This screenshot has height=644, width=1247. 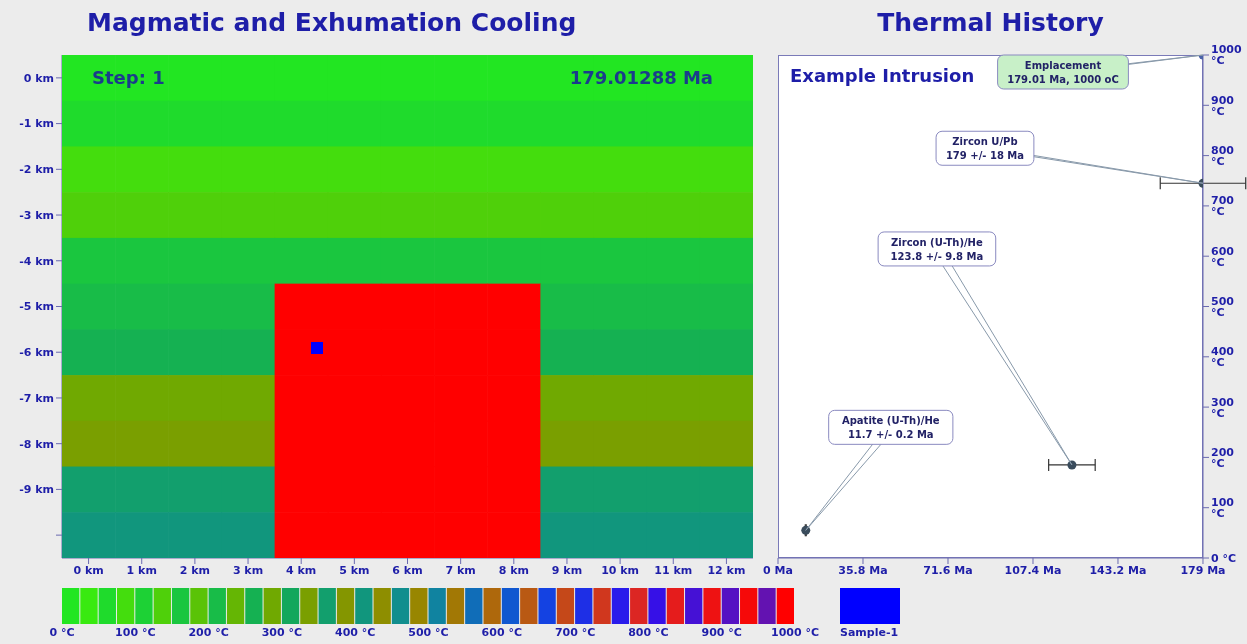 What do you see at coordinates (428, 632) in the screenshot?
I see `color-bar-label: 500 °C` at bounding box center [428, 632].